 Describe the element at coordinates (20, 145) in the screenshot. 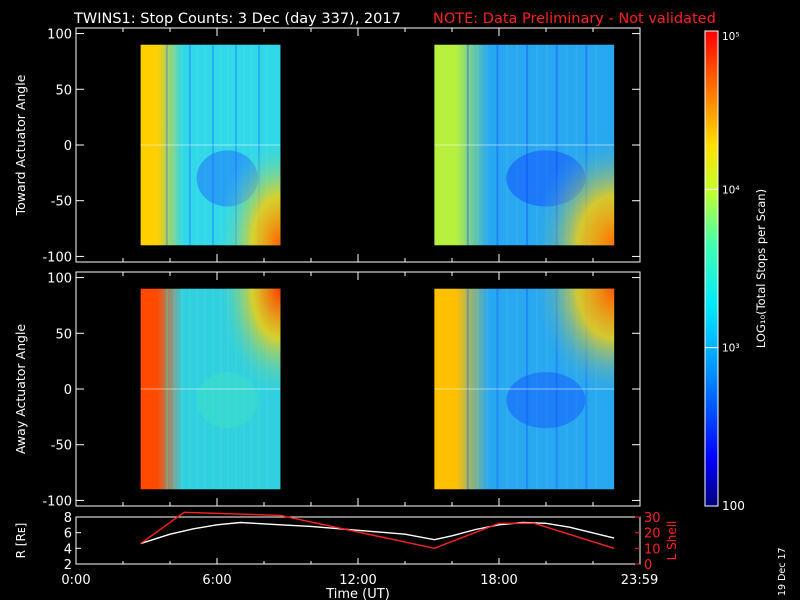

I see `y-axis-label: Toward Actuator Angle` at that location.